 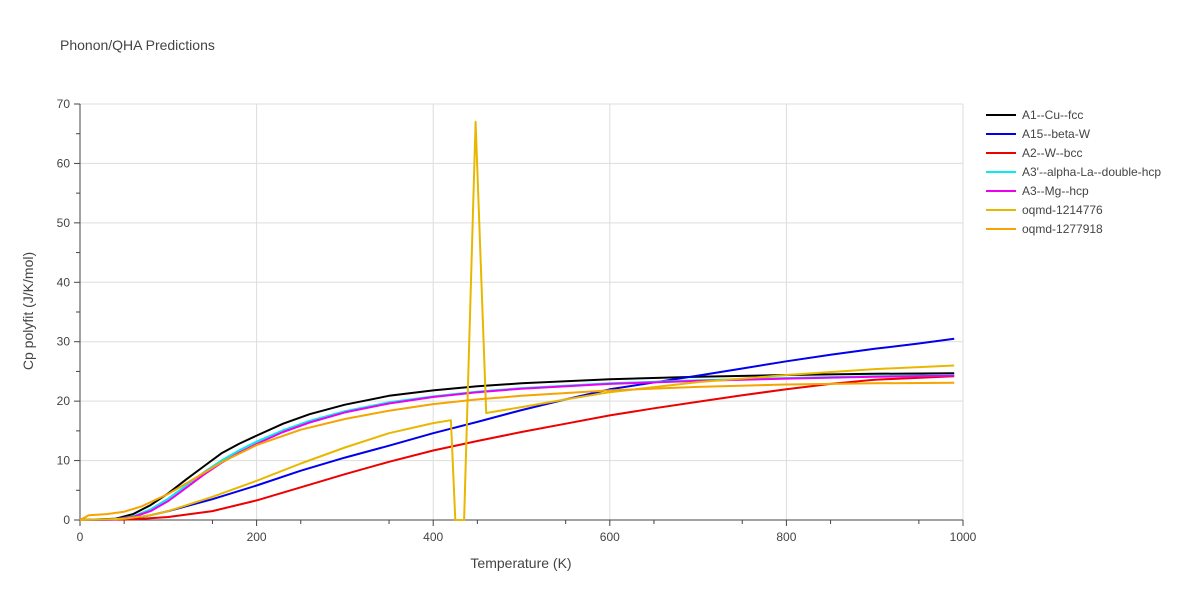 I want to click on y-tick-label: 0, so click(x=66, y=520).